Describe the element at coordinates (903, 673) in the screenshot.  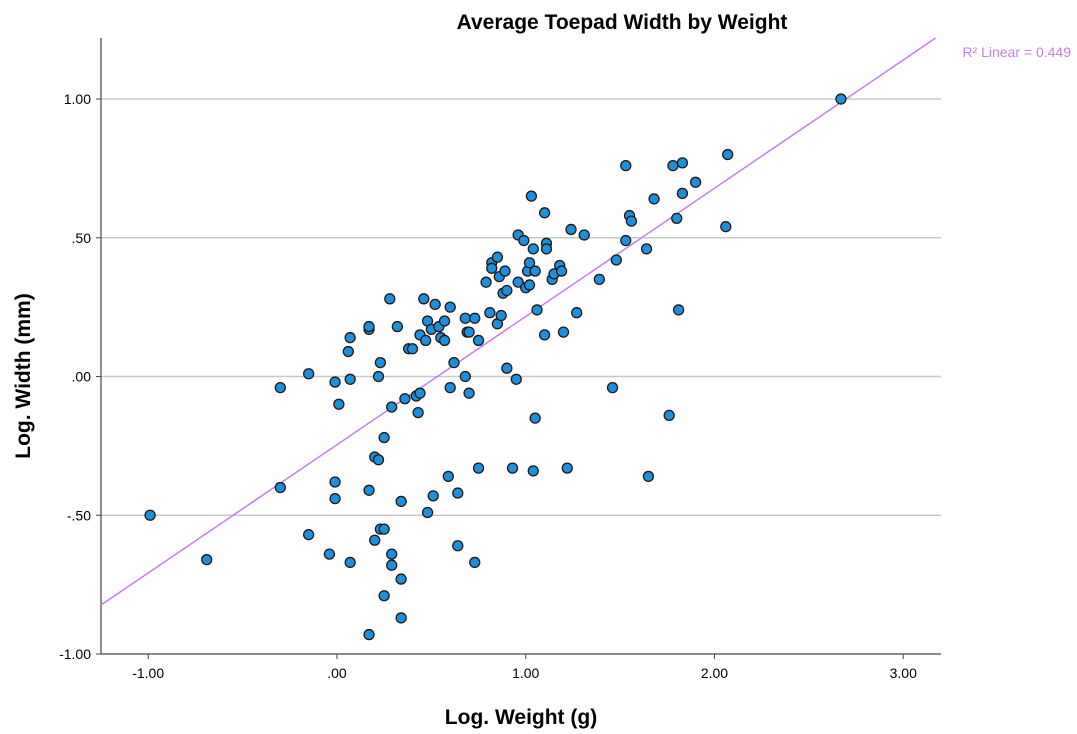
I see `x-tick-label: 3.00` at that location.